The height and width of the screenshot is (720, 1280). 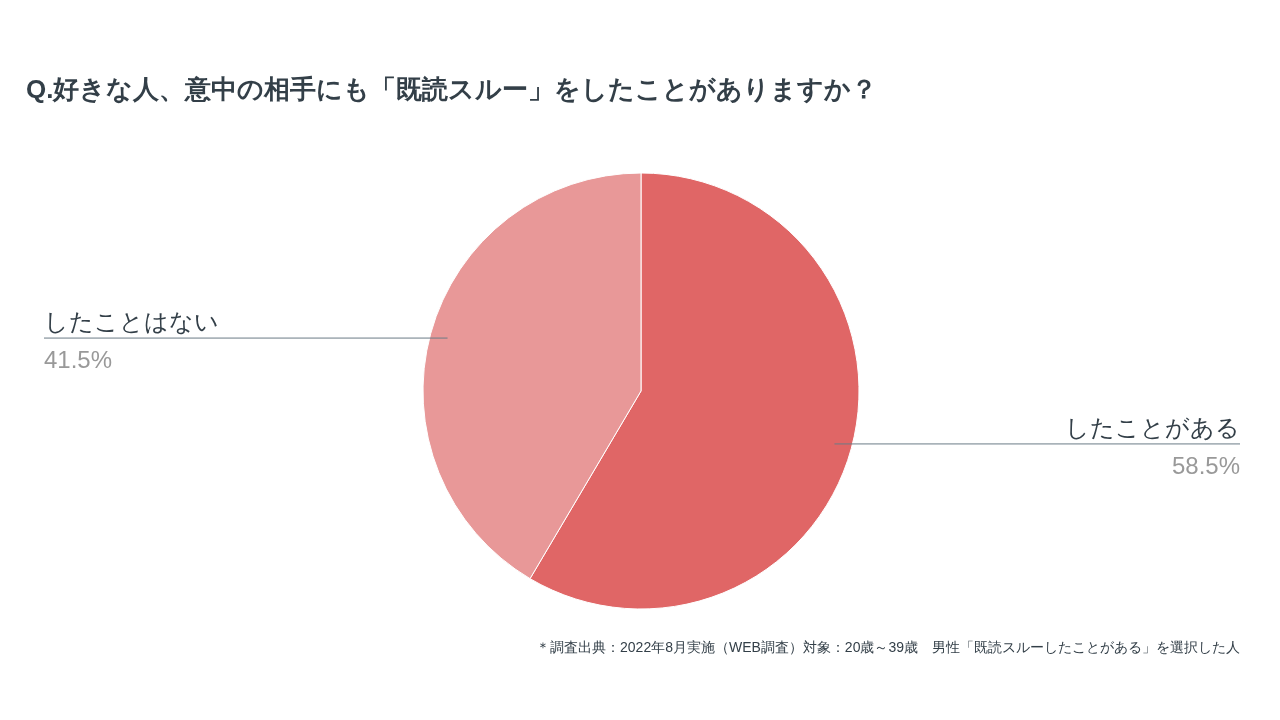 What do you see at coordinates (131, 322) in the screenshot?
I see `slice-label: したことはない` at bounding box center [131, 322].